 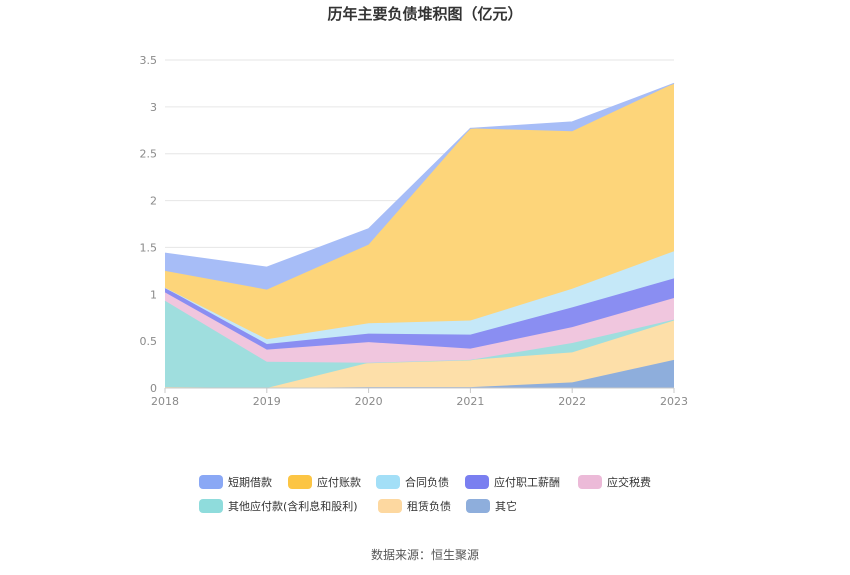 I want to click on chart-title: 历年主要负债堆积图（亿元）, so click(x=424, y=14).